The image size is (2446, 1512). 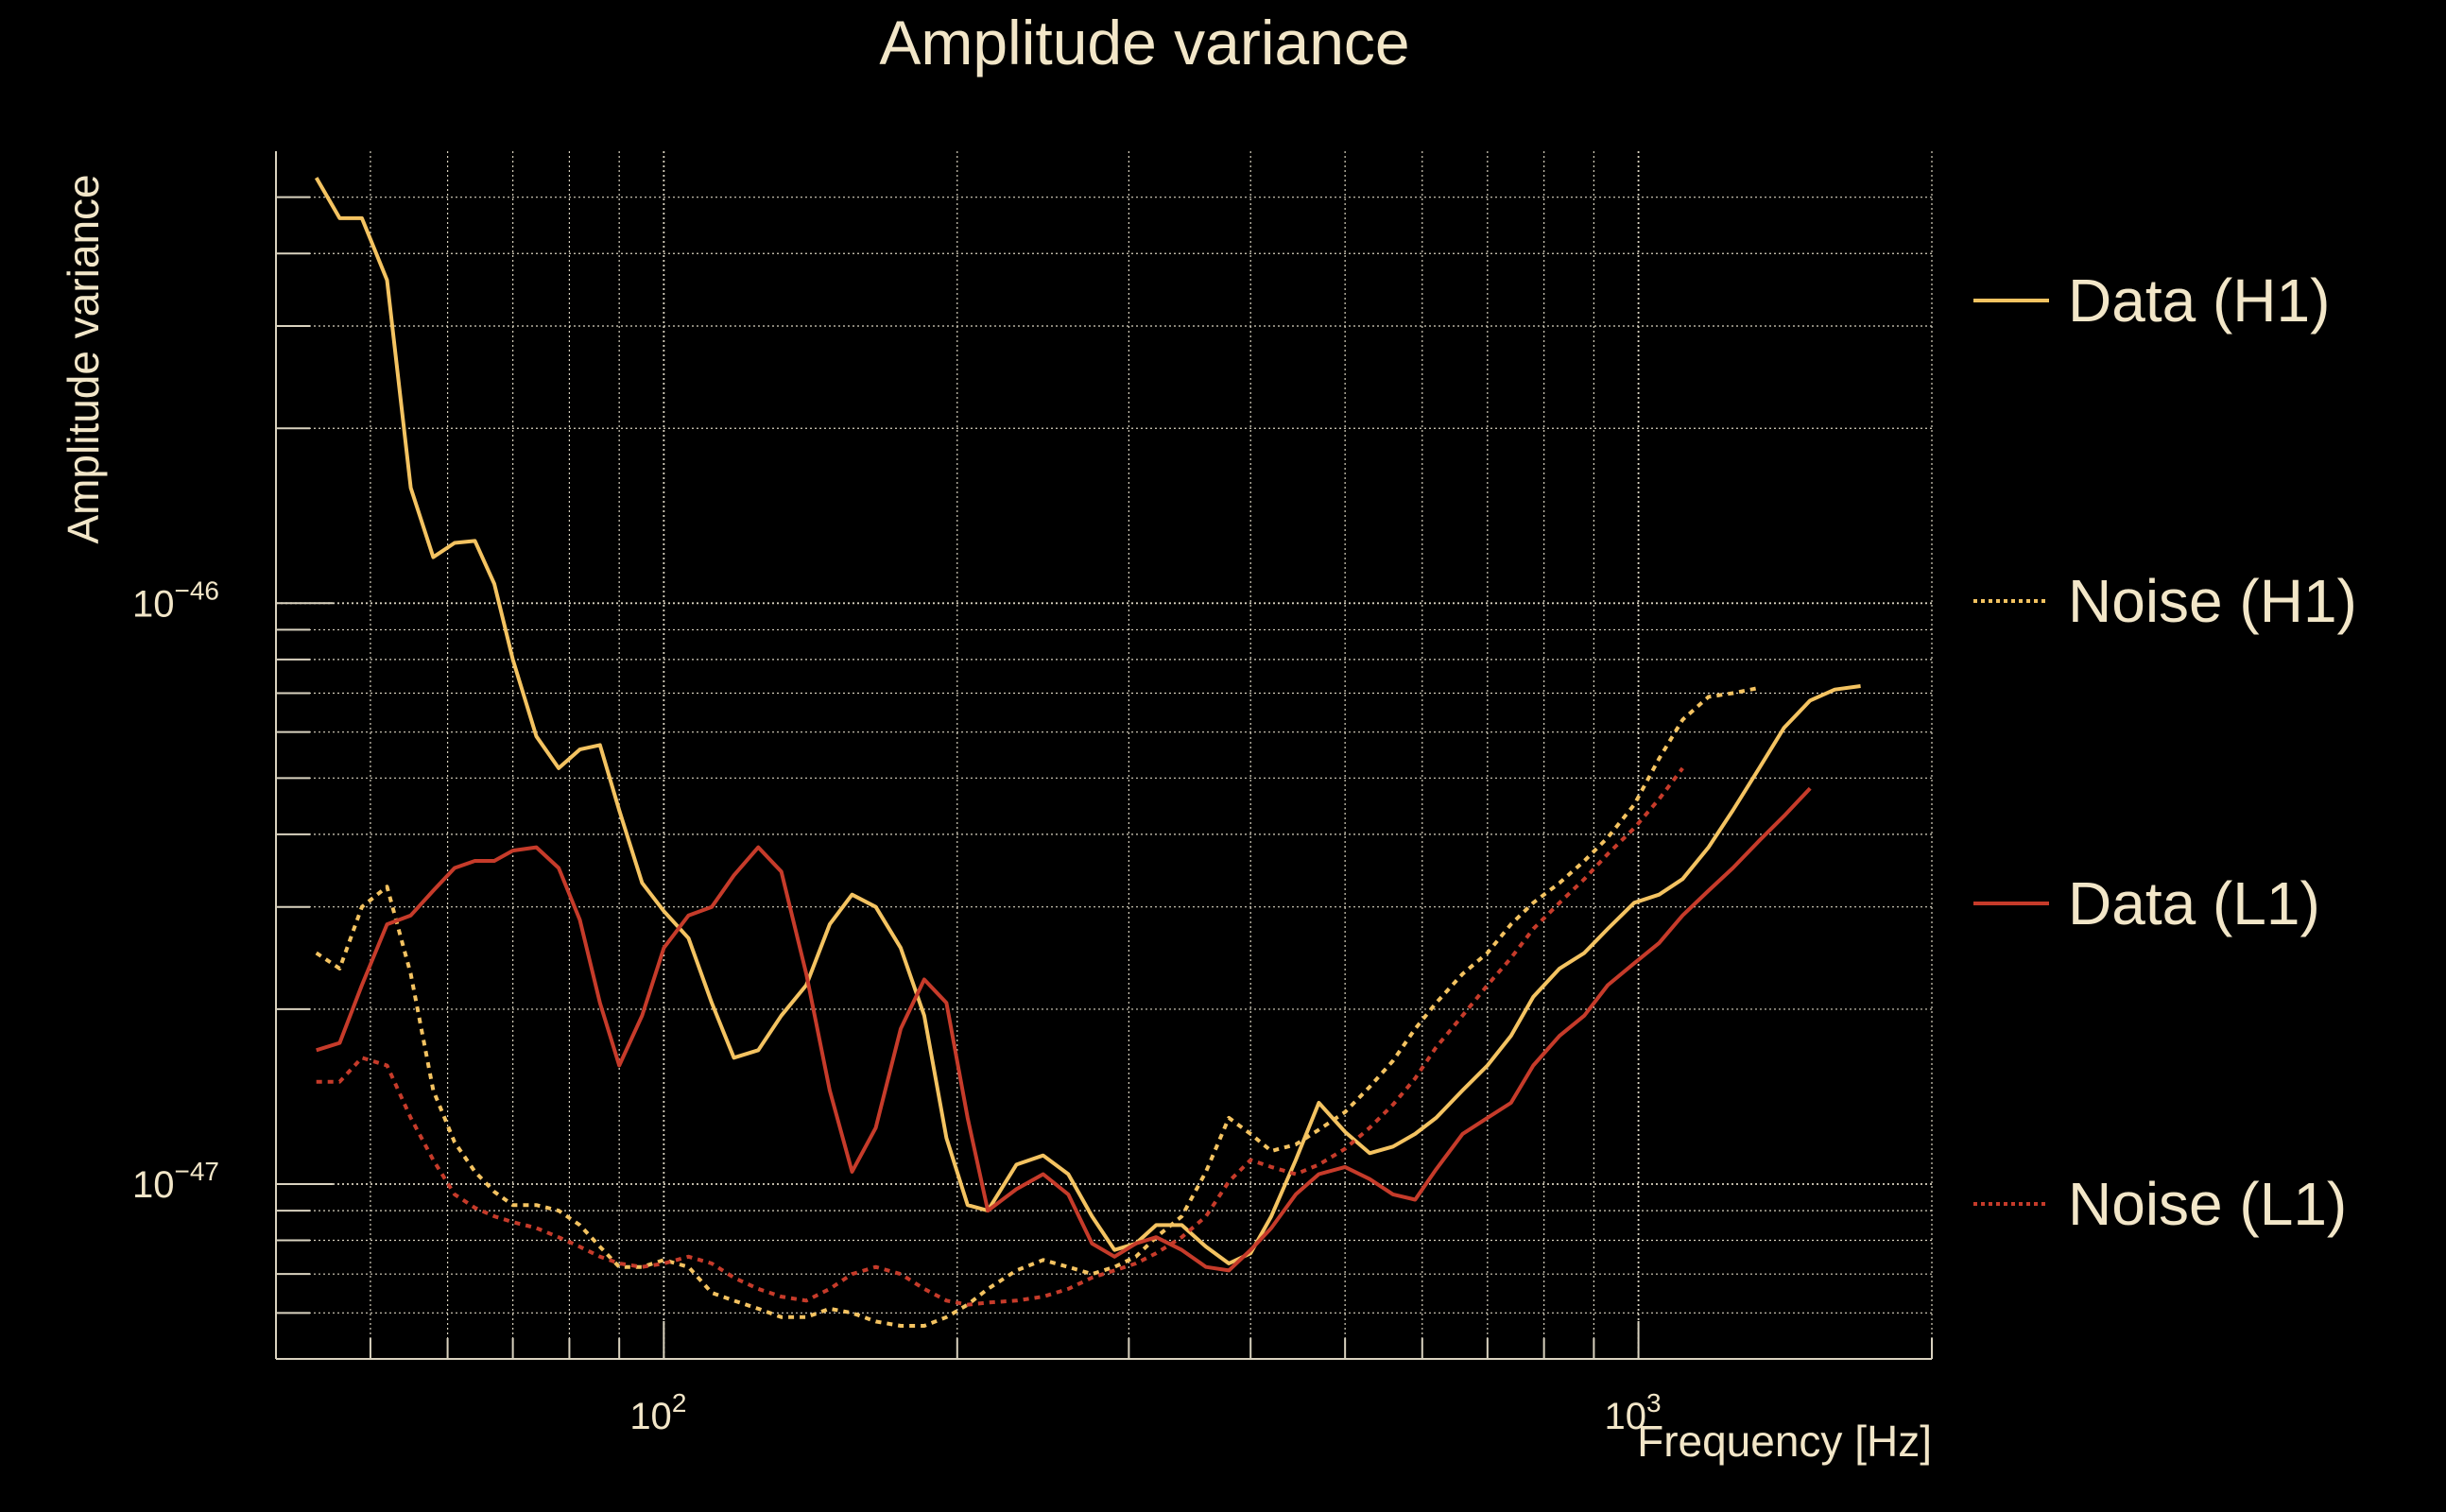 I want to click on legend-label: Data (L1), so click(x=2194, y=903).